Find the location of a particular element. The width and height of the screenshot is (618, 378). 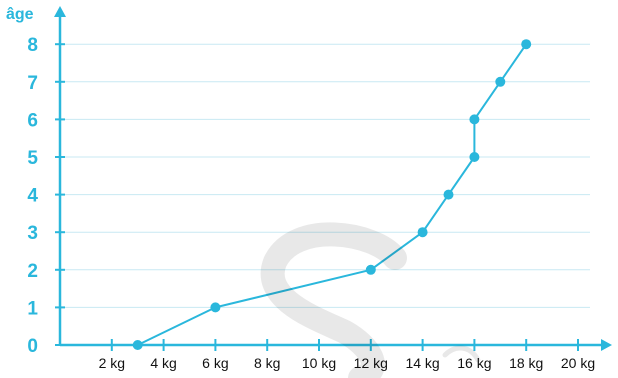

watermark-logo is located at coordinates (370, 300).